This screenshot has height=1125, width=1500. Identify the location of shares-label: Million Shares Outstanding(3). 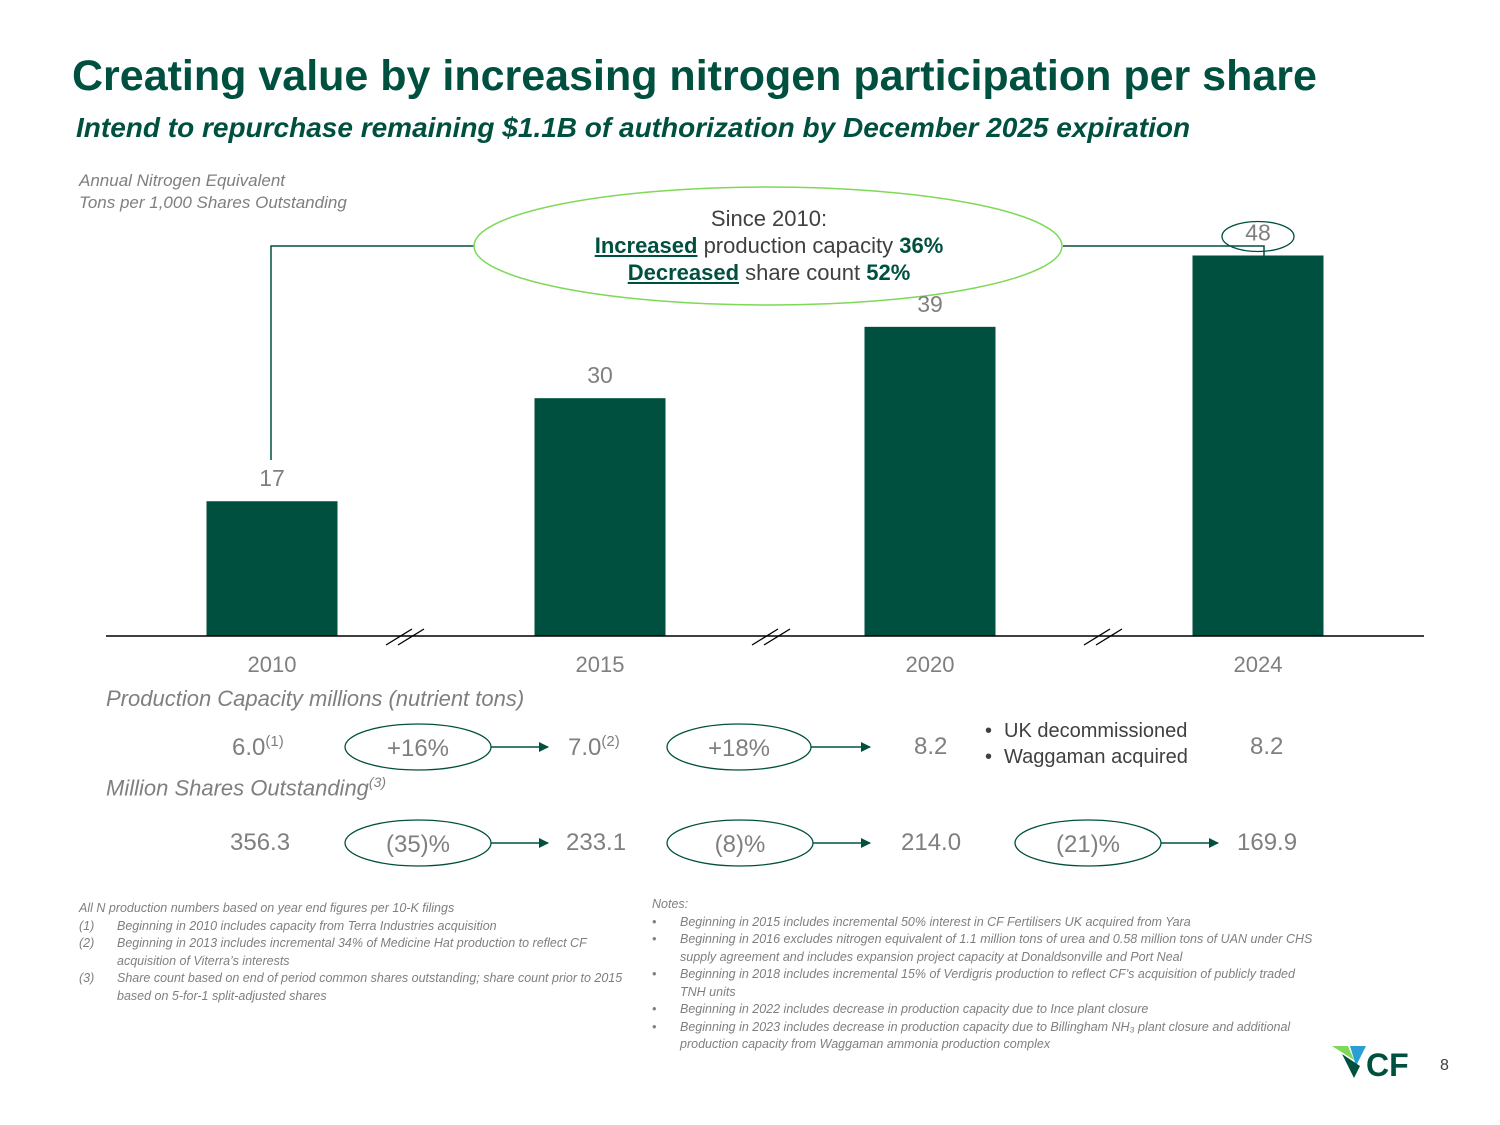
(246, 787).